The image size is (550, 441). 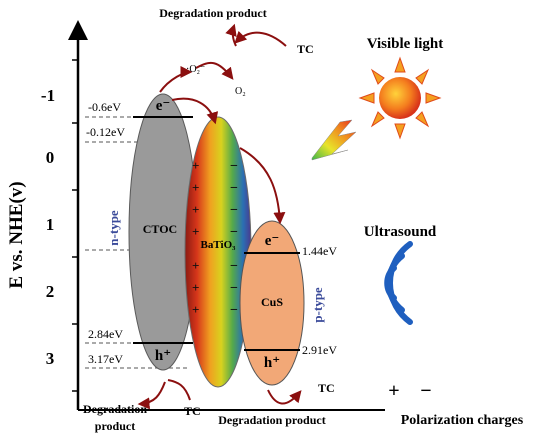 I want to click on lightning-icon, so click(x=334, y=140).